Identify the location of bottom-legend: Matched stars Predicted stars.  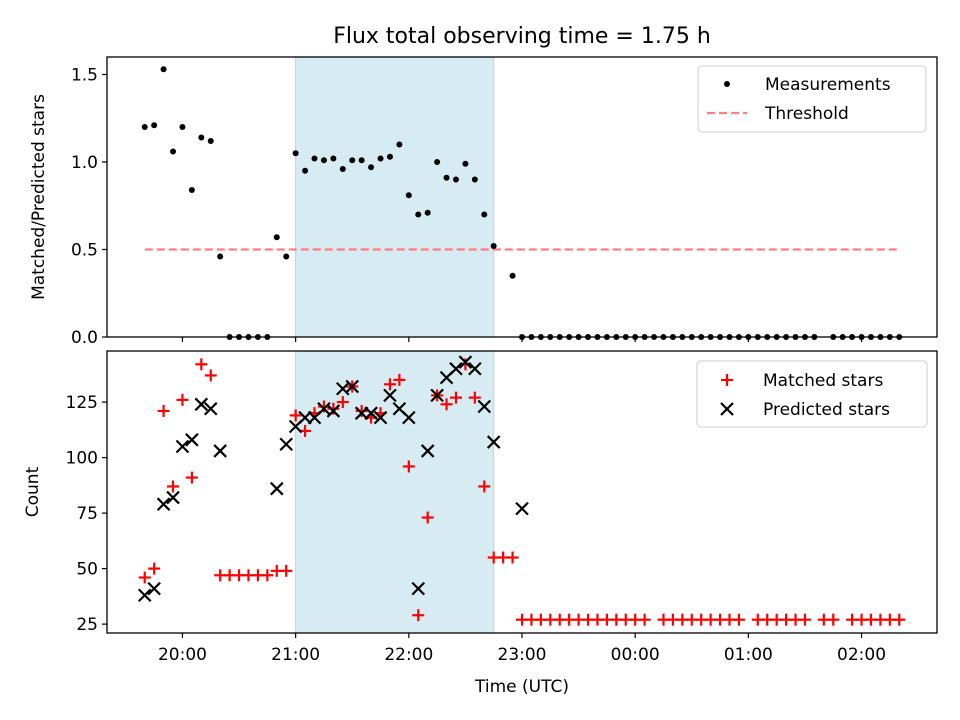
(812, 394).